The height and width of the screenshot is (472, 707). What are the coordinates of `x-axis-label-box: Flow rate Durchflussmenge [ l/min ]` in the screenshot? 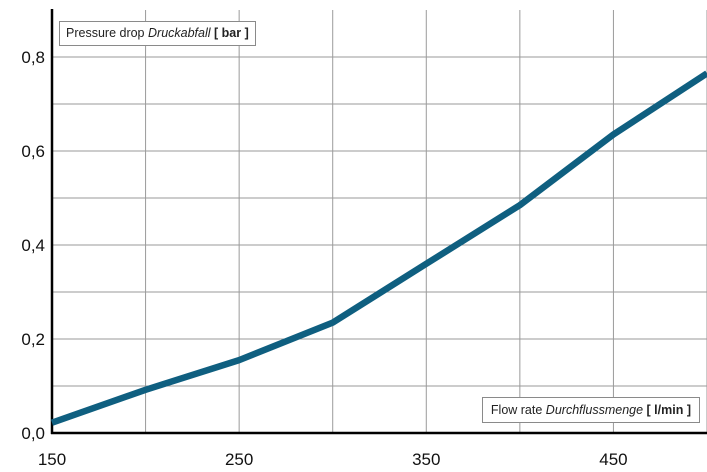 It's located at (590, 410).